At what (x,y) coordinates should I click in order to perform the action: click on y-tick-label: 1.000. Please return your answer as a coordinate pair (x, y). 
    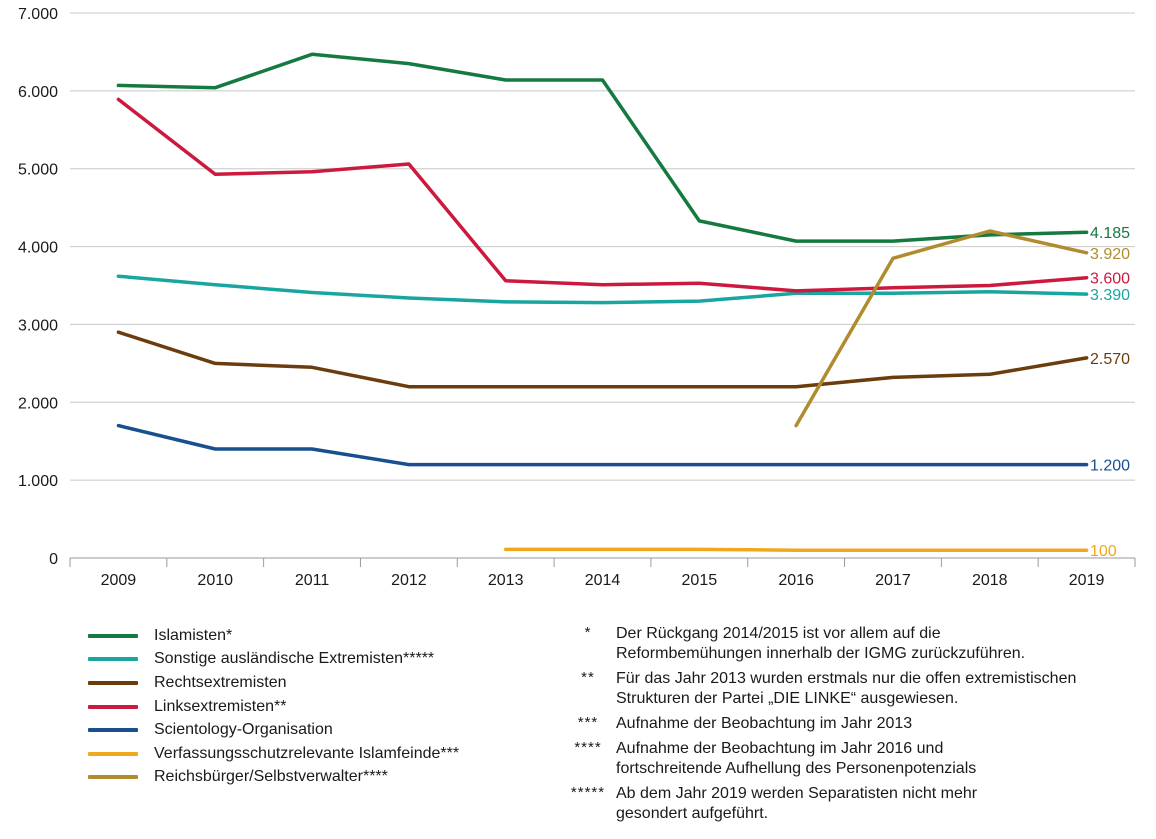
    Looking at the image, I should click on (38, 481).